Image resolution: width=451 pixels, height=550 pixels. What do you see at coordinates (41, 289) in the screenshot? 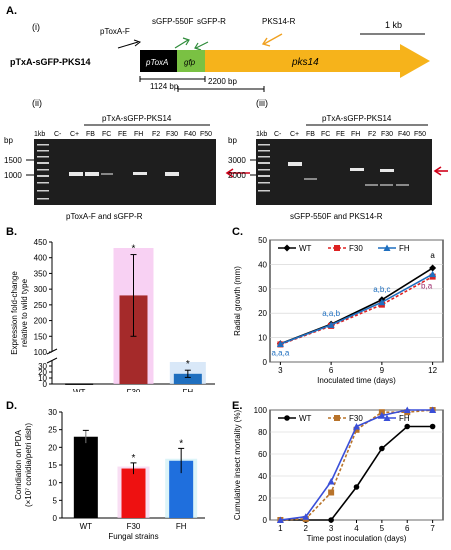
I see `chart-b-ytick-label: 300` at bounding box center [41, 289].